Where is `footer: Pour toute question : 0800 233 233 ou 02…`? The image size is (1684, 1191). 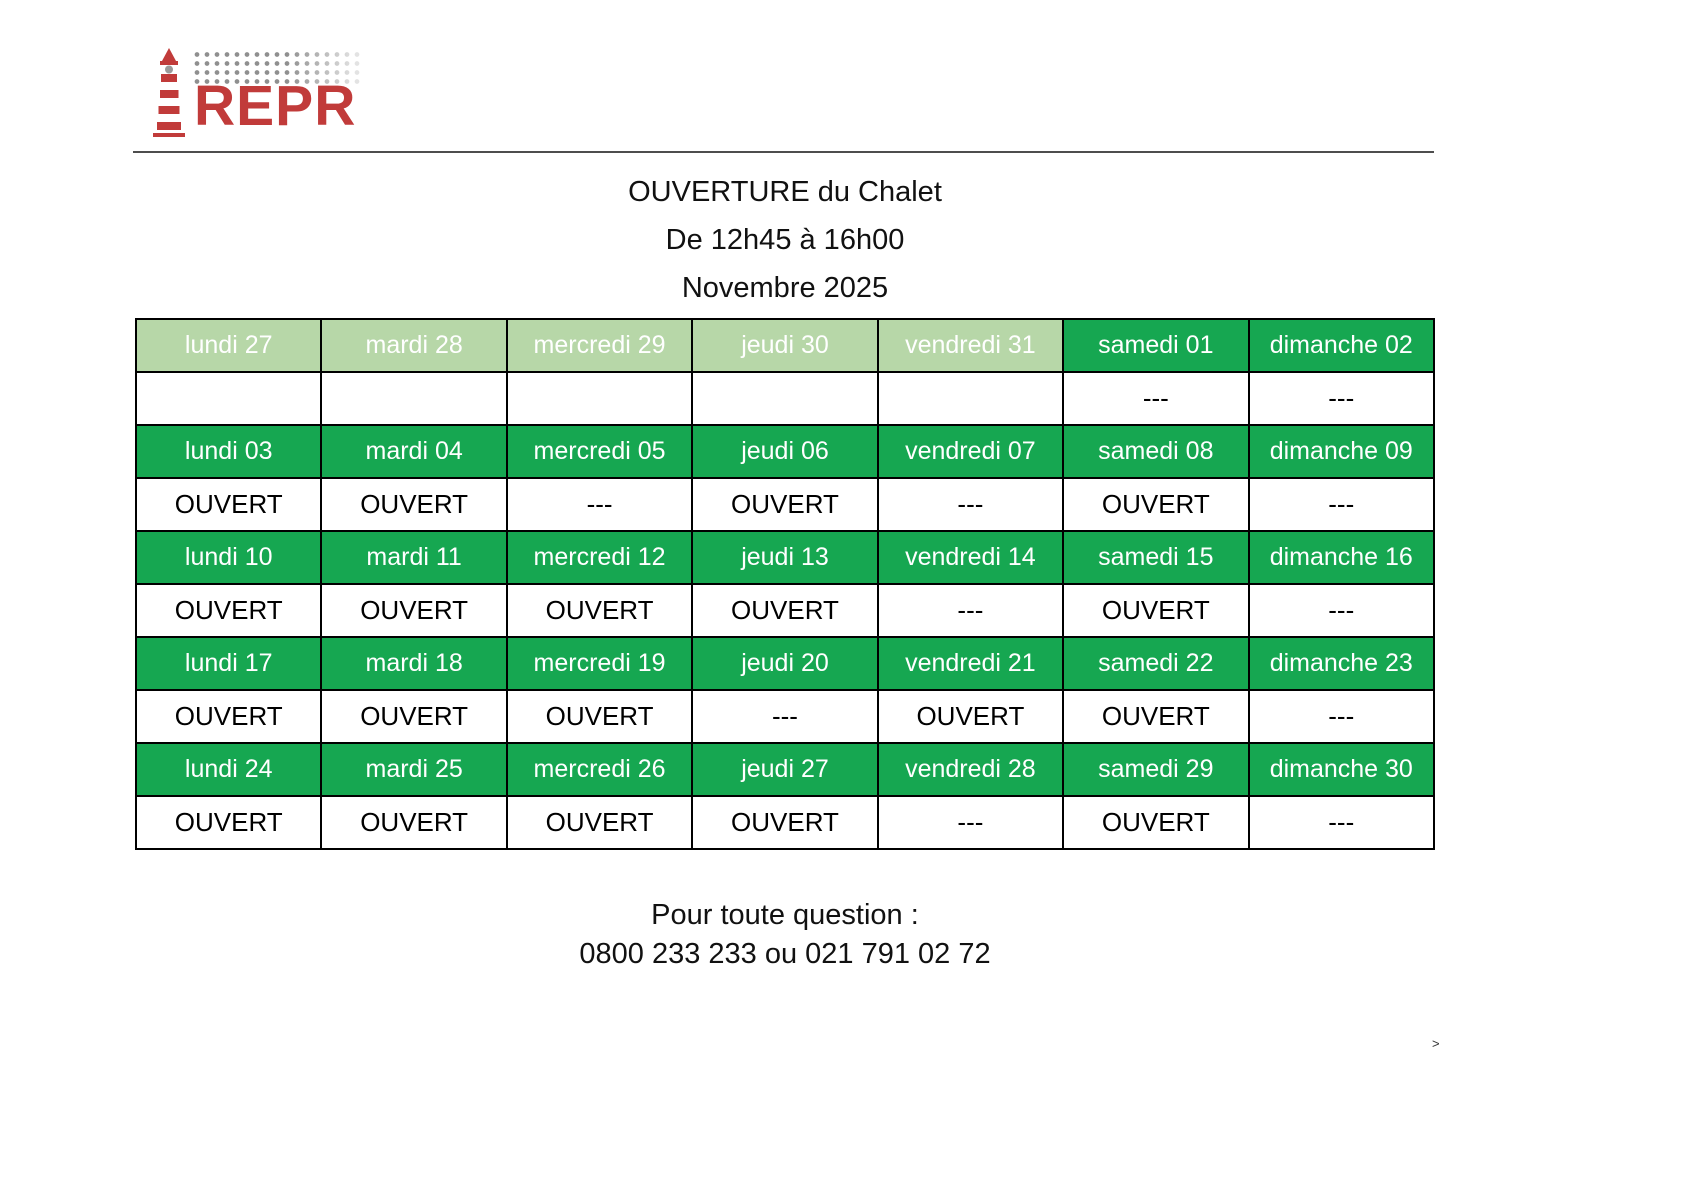
footer: Pour toute question : 0800 233 233 ou 02… is located at coordinates (785, 935).